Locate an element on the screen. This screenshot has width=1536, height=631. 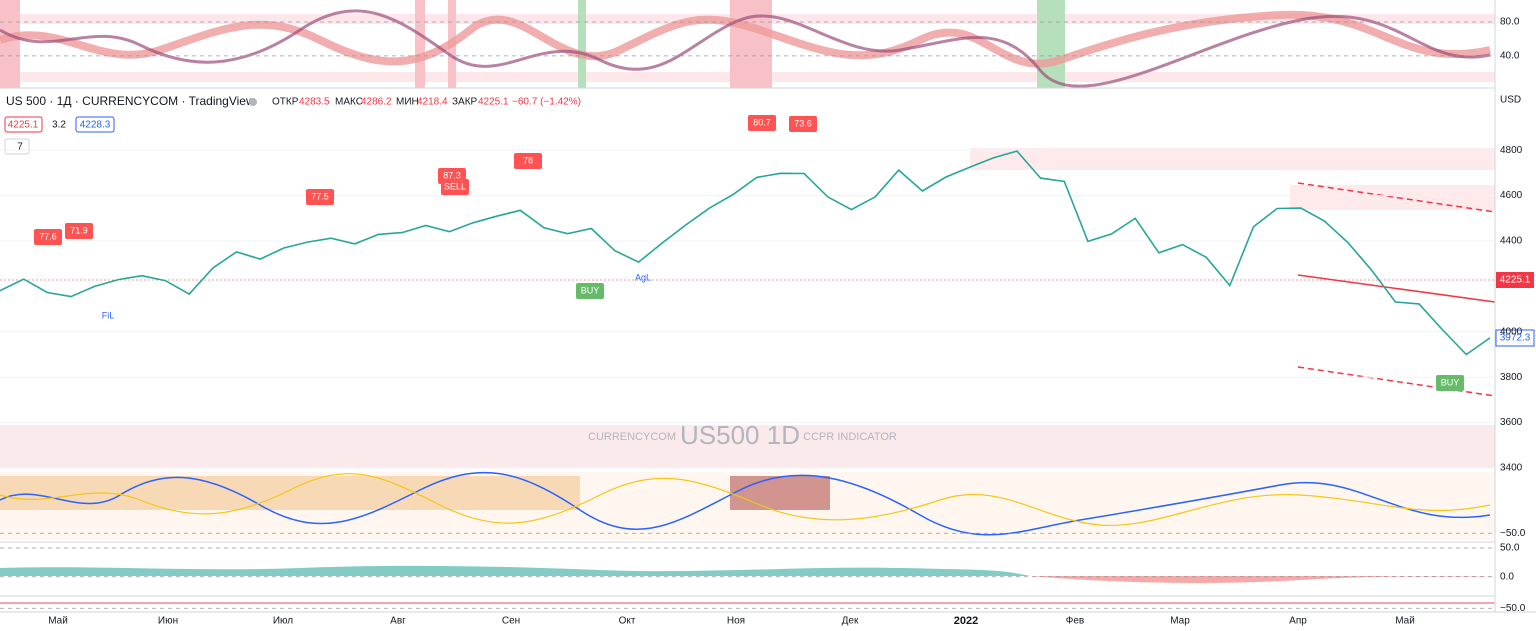
y-tick-label: 3400 is located at coordinates (1511, 468).